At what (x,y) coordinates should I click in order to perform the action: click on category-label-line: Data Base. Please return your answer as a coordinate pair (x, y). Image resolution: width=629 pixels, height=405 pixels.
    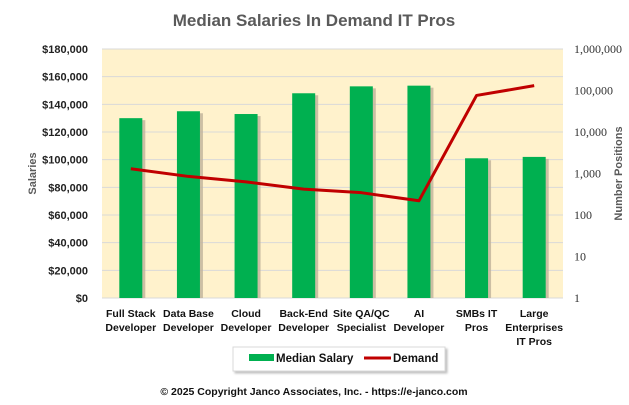
    Looking at the image, I should click on (188, 314).